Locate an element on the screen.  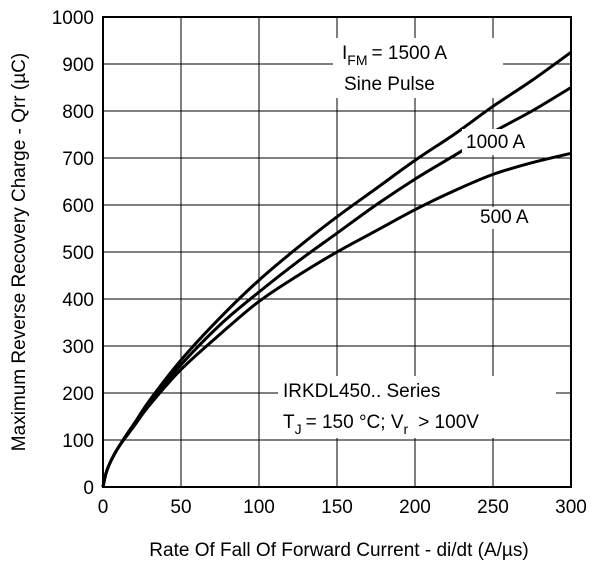
y-tick-label: 500 is located at coordinates (78, 253).